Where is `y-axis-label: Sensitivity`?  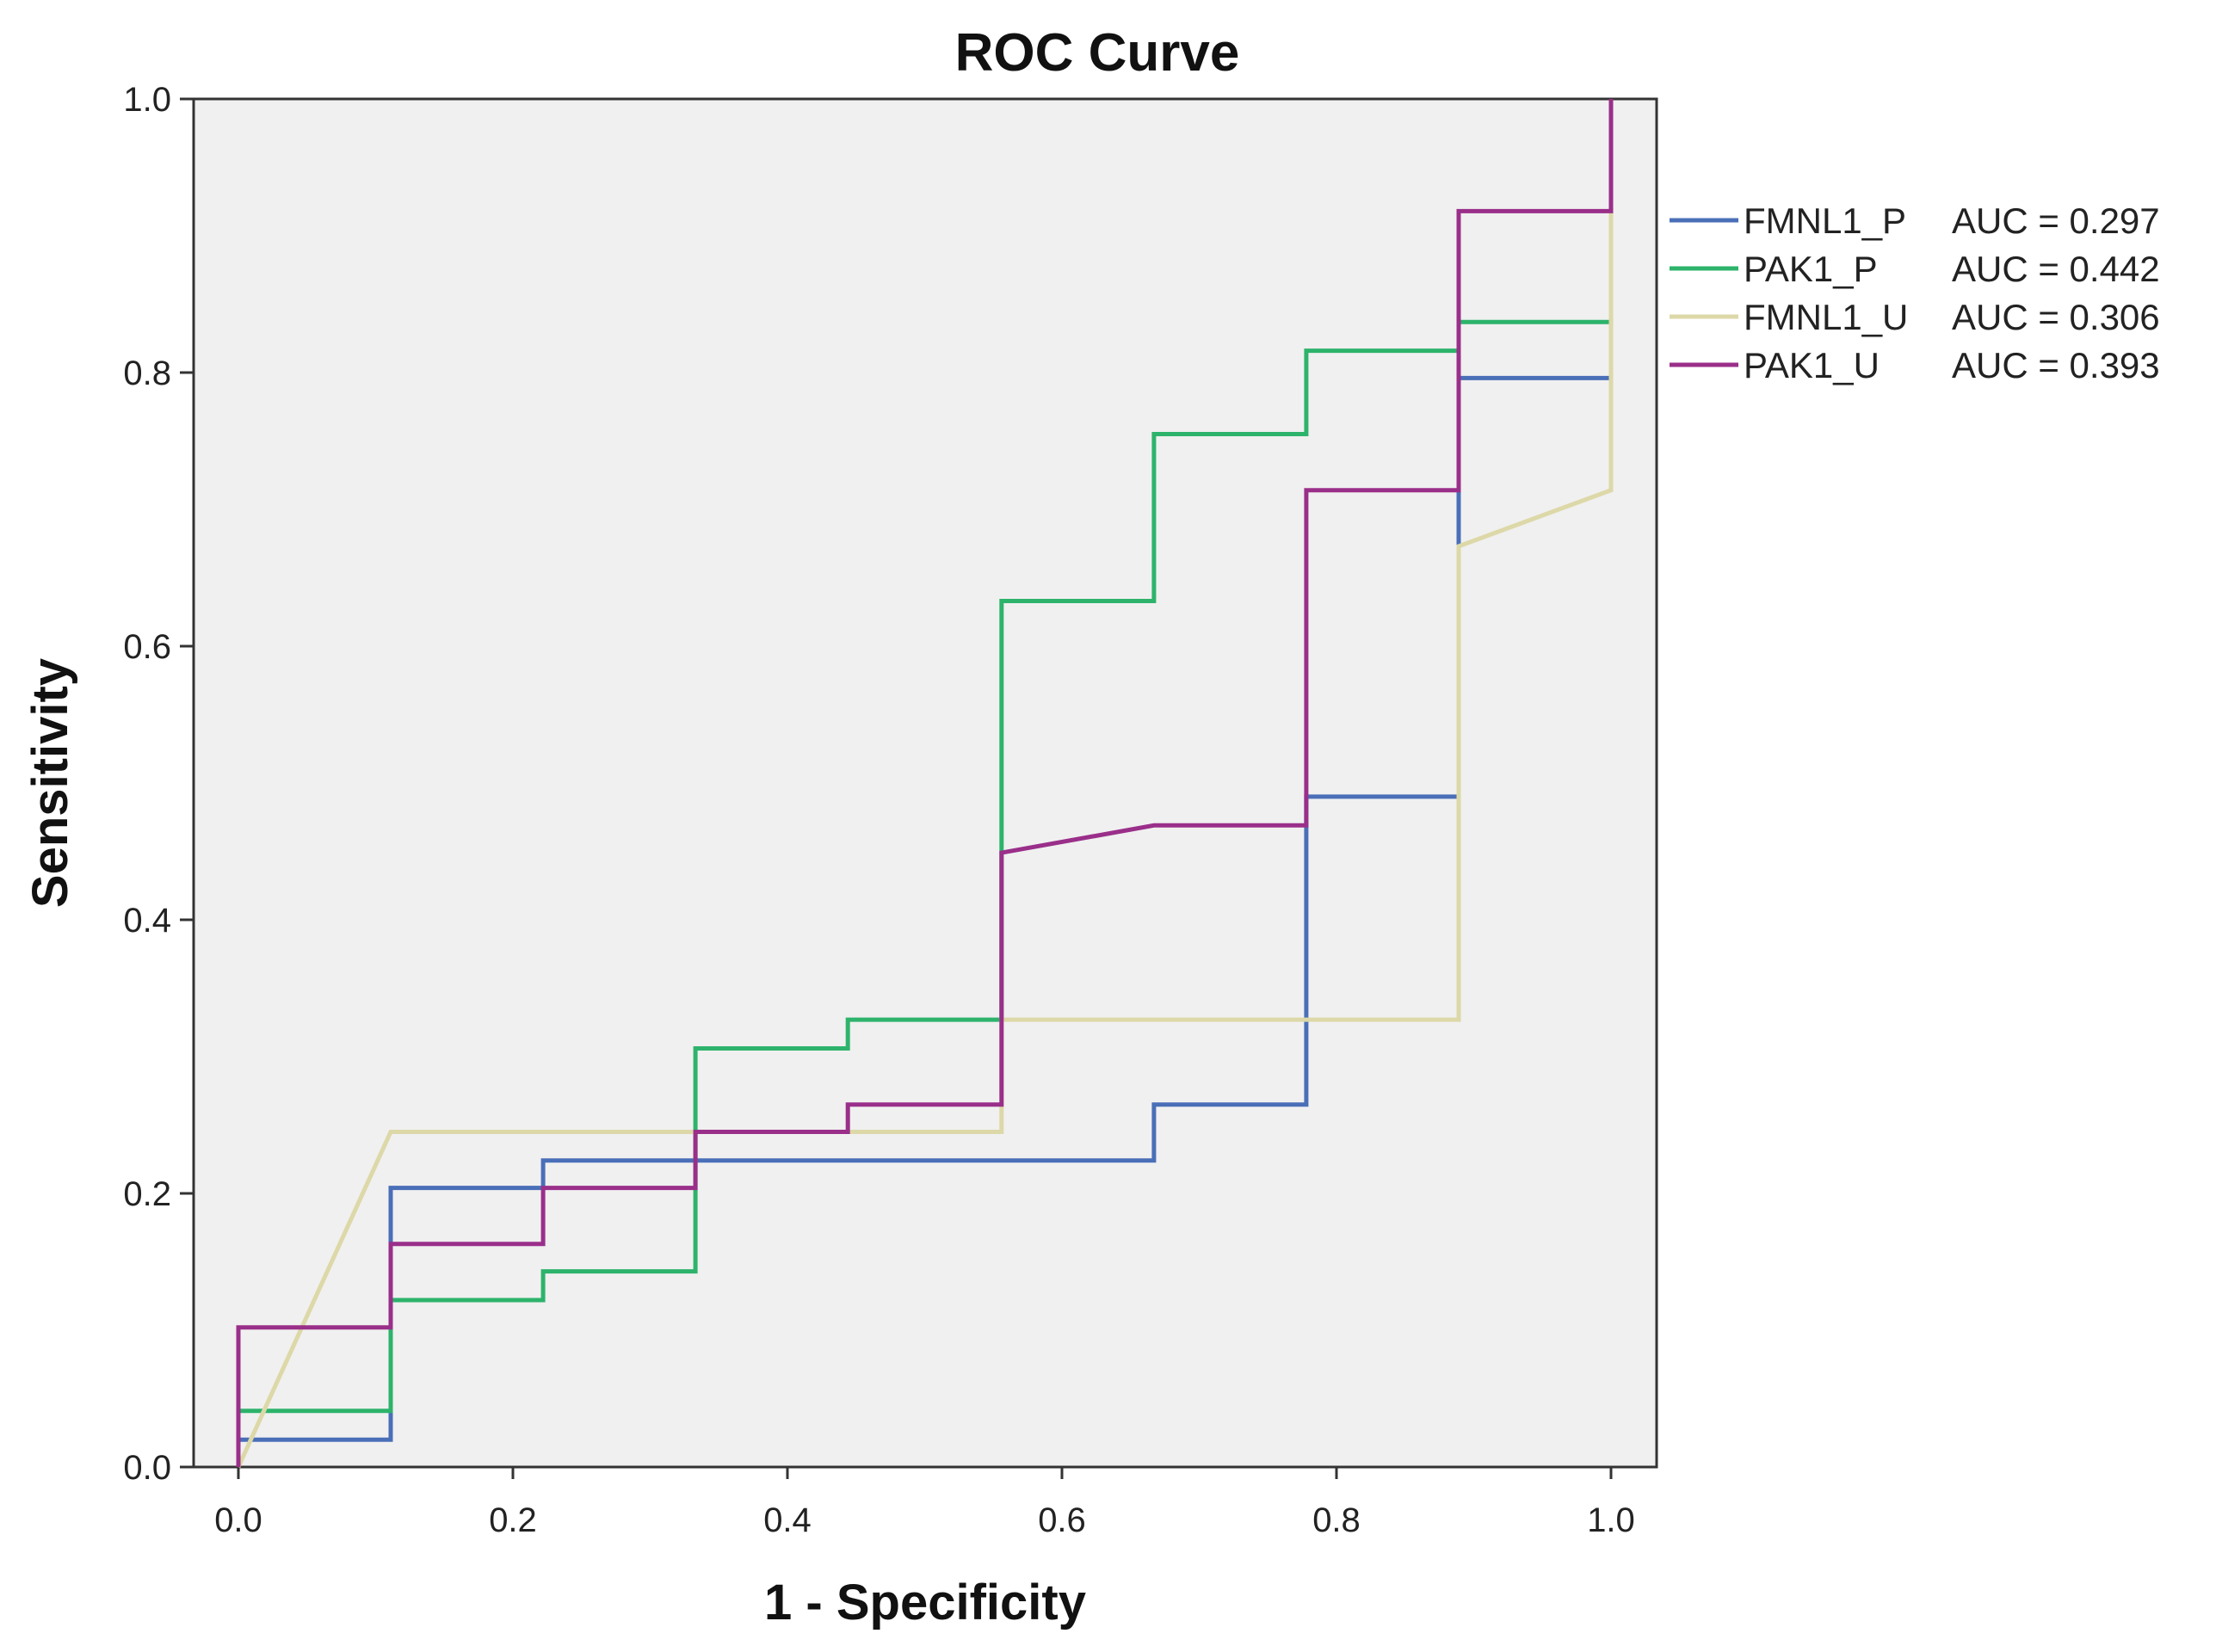
y-axis-label: Sensitivity is located at coordinates (50, 783).